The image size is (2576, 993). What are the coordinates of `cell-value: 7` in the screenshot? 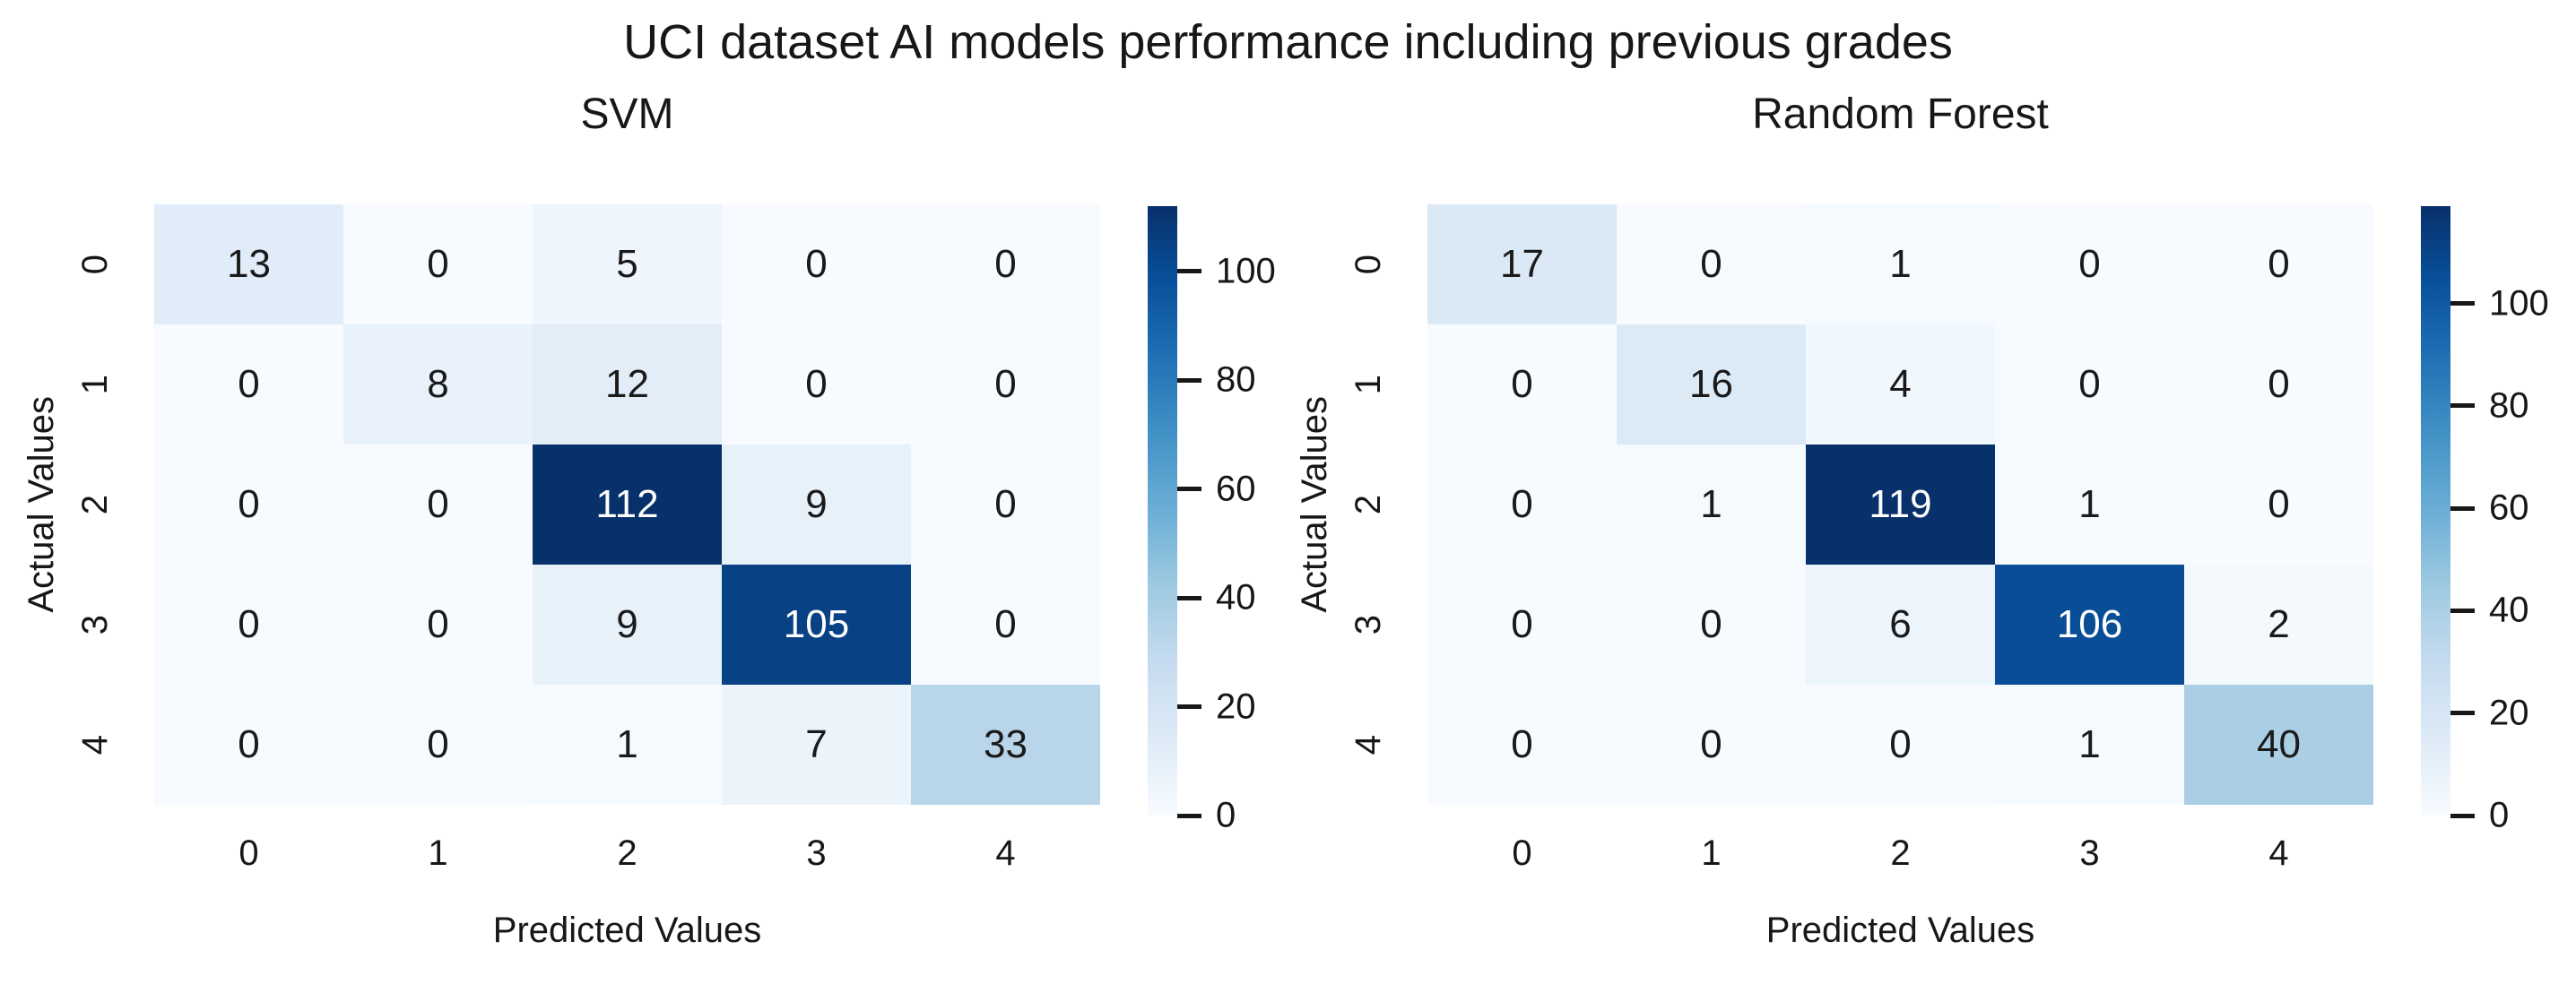 It's located at (816, 744).